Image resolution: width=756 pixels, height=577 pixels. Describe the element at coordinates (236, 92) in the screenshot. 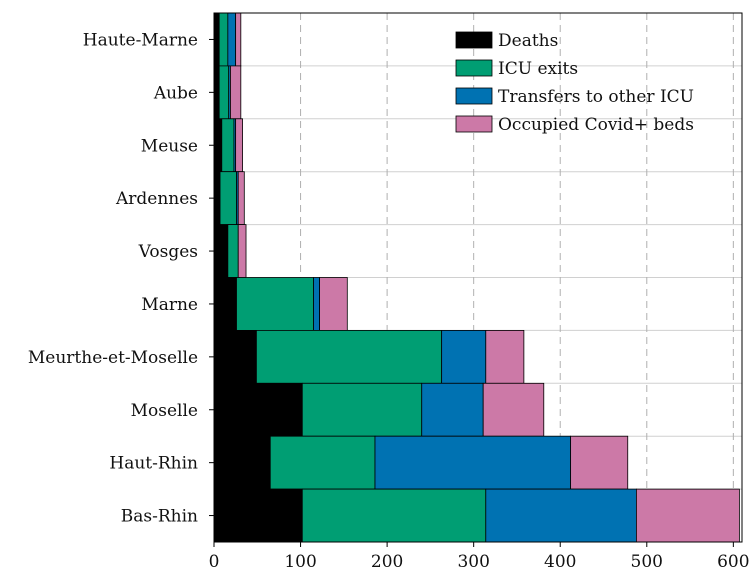

I see `bar-aube-occupied-covid-beds` at that location.